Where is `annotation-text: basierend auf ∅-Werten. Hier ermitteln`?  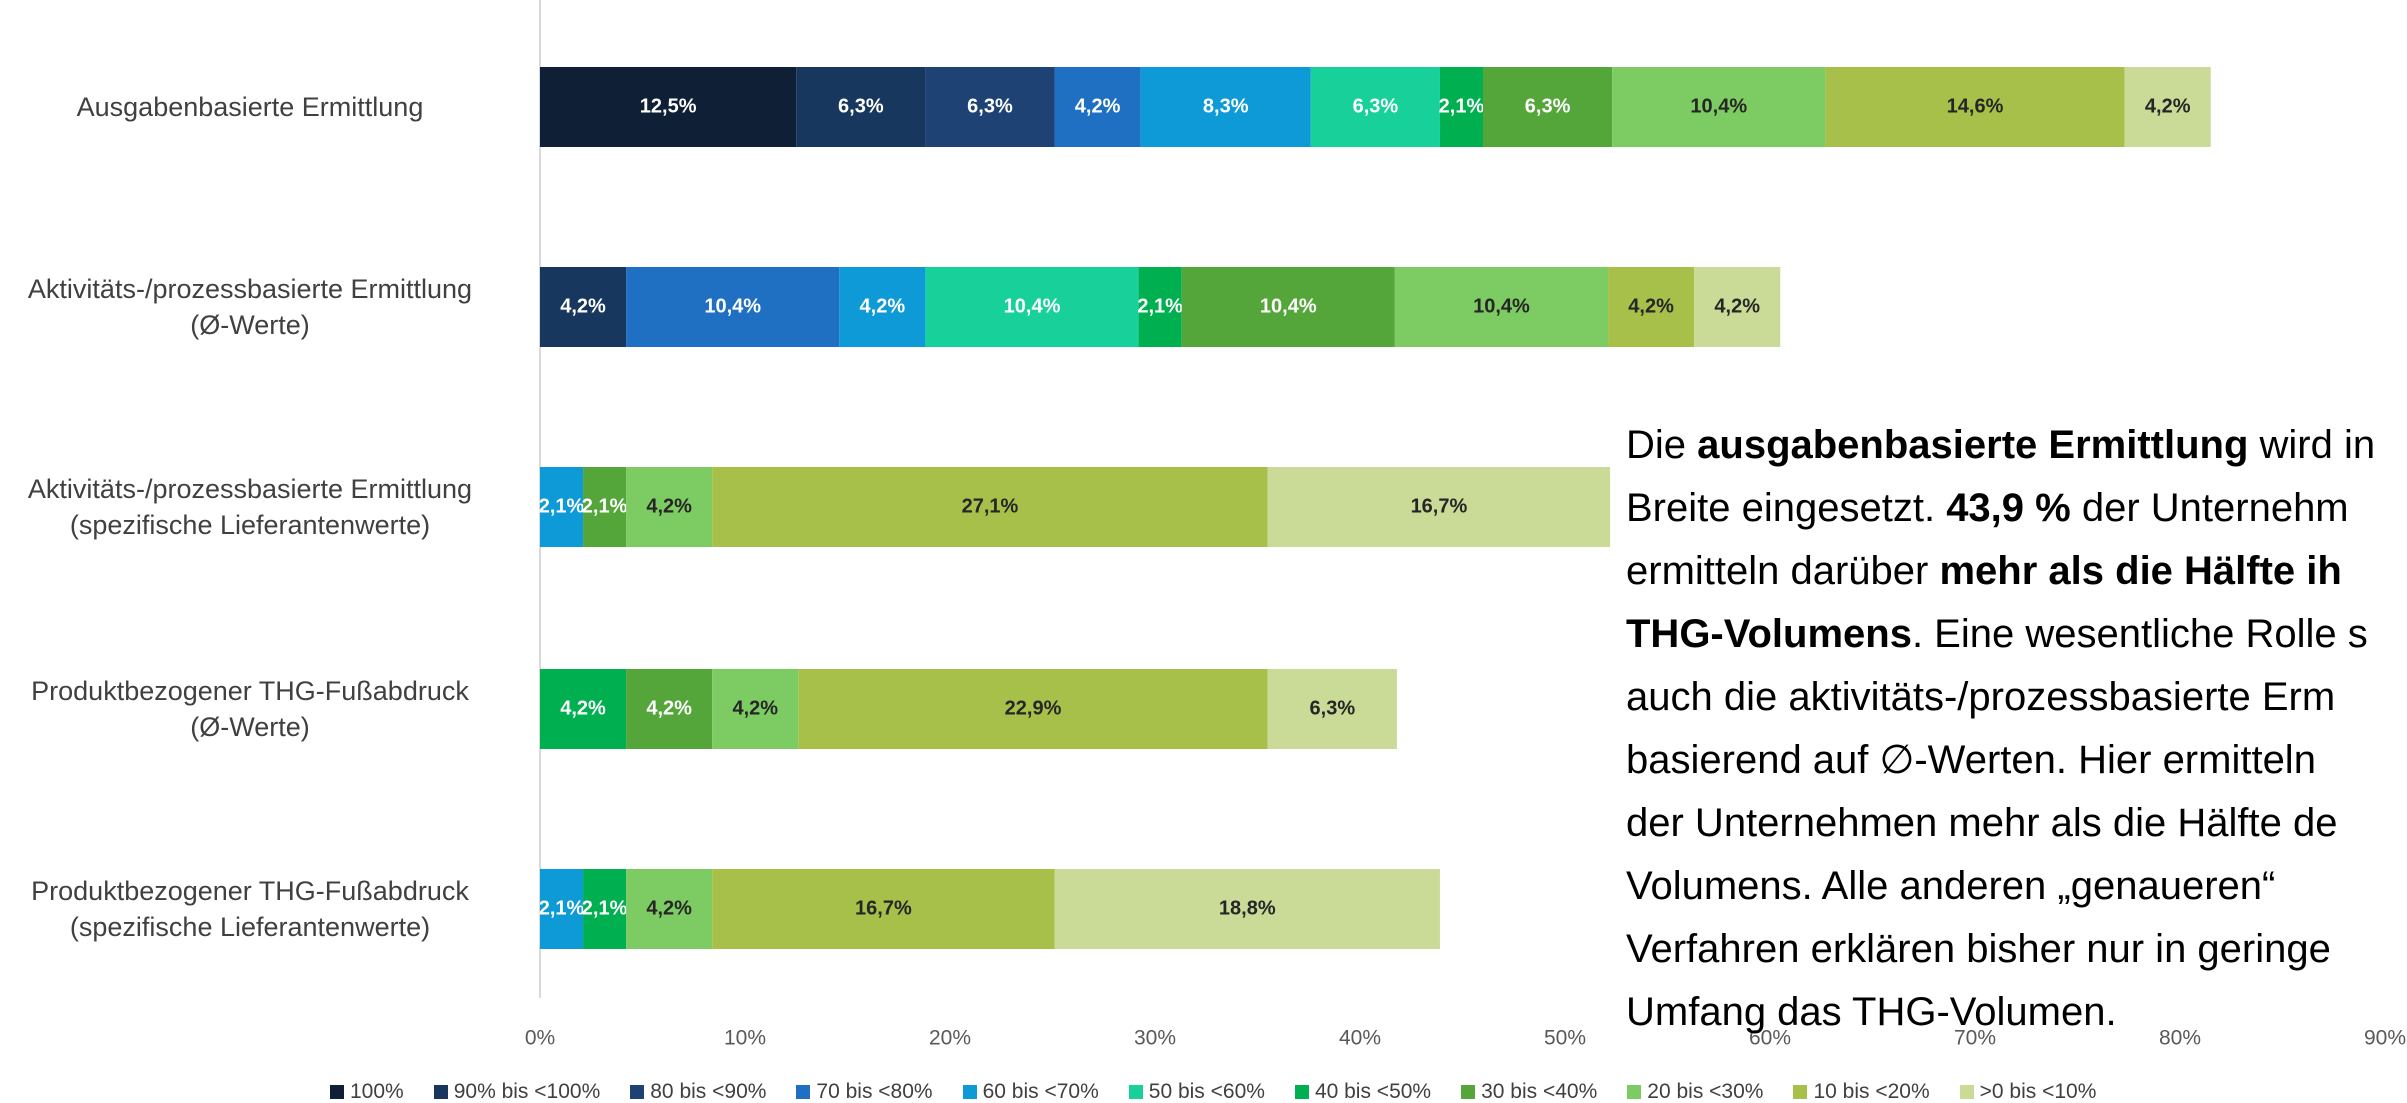 annotation-text: basierend auf ∅-Werten. Hier ermitteln is located at coordinates (1971, 760).